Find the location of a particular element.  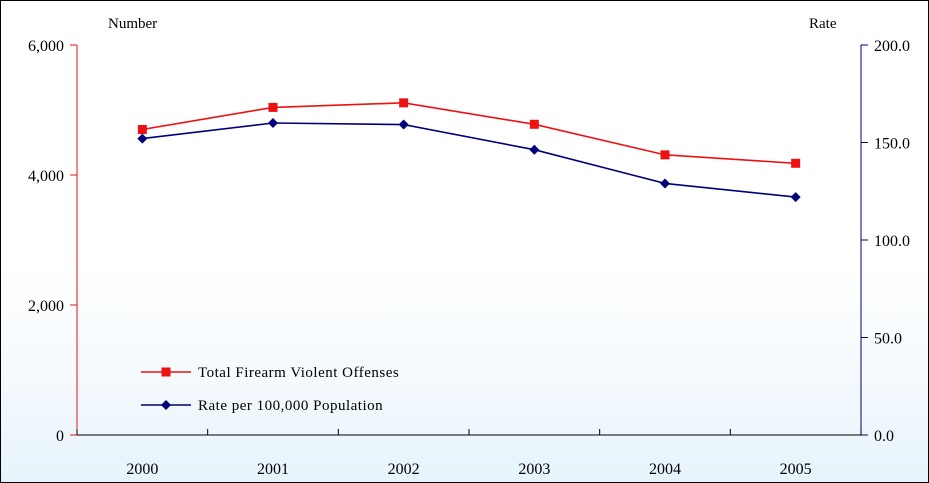

legend-entry: Total Firearm Violent Offenses is located at coordinates (270, 373).